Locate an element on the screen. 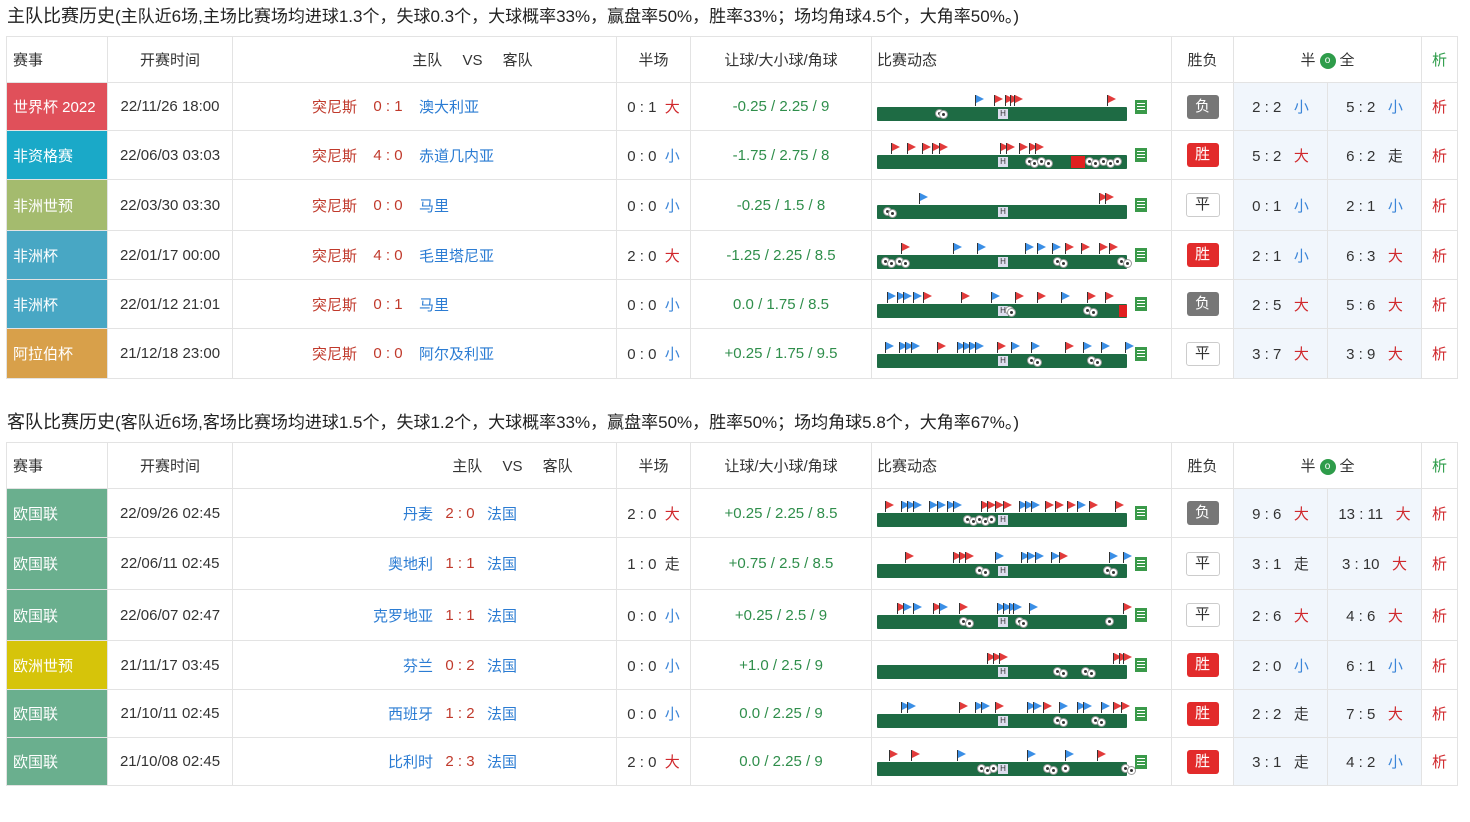 This screenshot has width=1470, height=822. odds-cell: 0.0 / 2.25 / 9 is located at coordinates (781, 713).